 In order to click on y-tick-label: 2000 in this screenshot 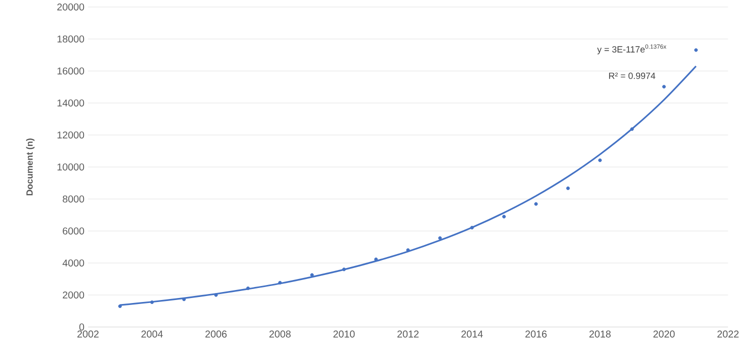, I will do `click(73, 295)`.